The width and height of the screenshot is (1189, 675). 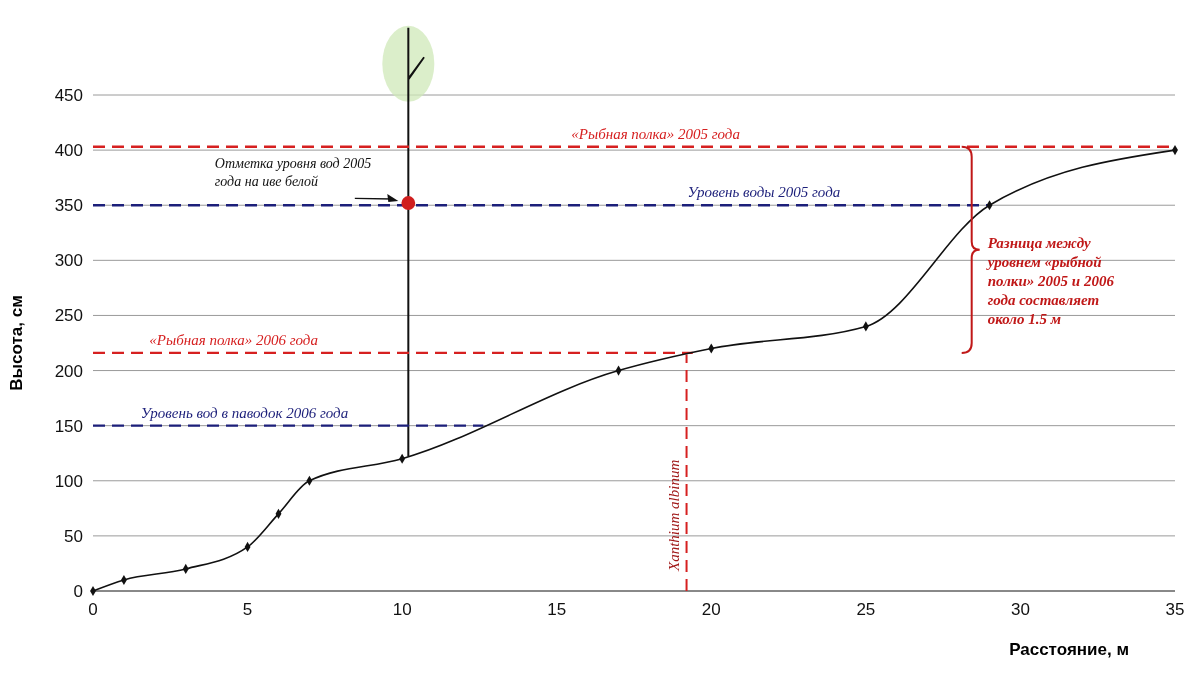 What do you see at coordinates (73, 536) in the screenshot?
I see `y-tick-label: 50` at bounding box center [73, 536].